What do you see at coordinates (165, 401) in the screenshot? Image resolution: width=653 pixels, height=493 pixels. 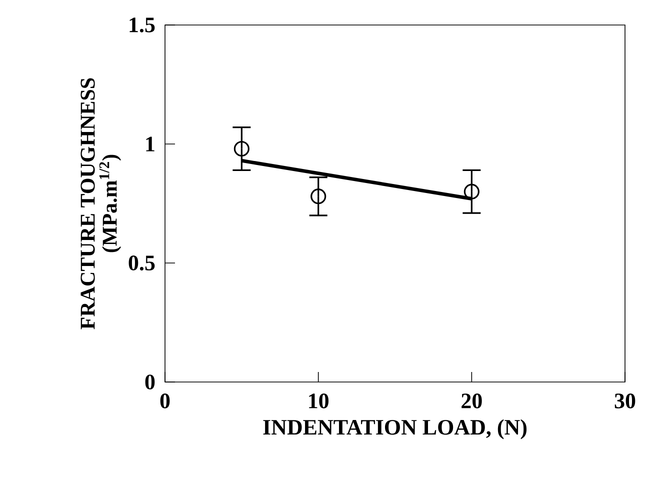 I see `x-tick-label: 0` at bounding box center [165, 401].